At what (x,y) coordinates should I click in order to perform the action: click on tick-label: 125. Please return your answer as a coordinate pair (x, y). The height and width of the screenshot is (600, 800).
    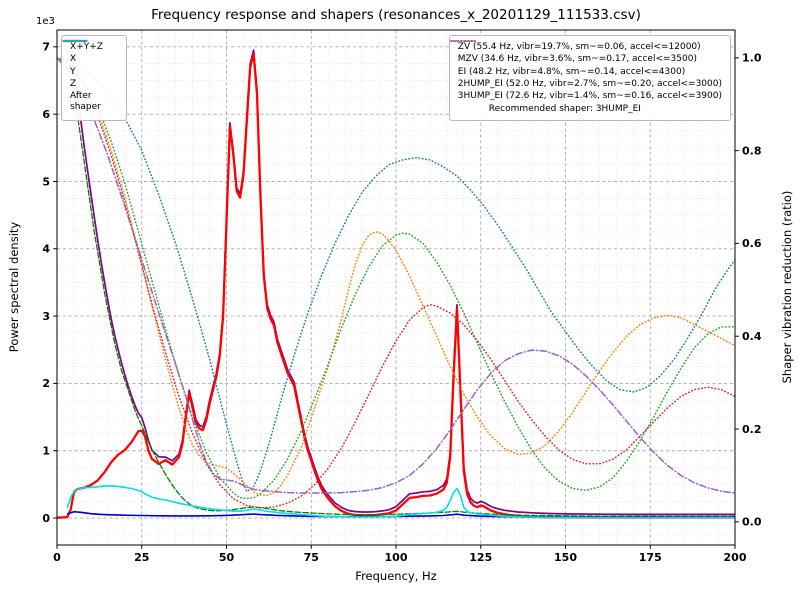
    Looking at the image, I should click on (480, 557).